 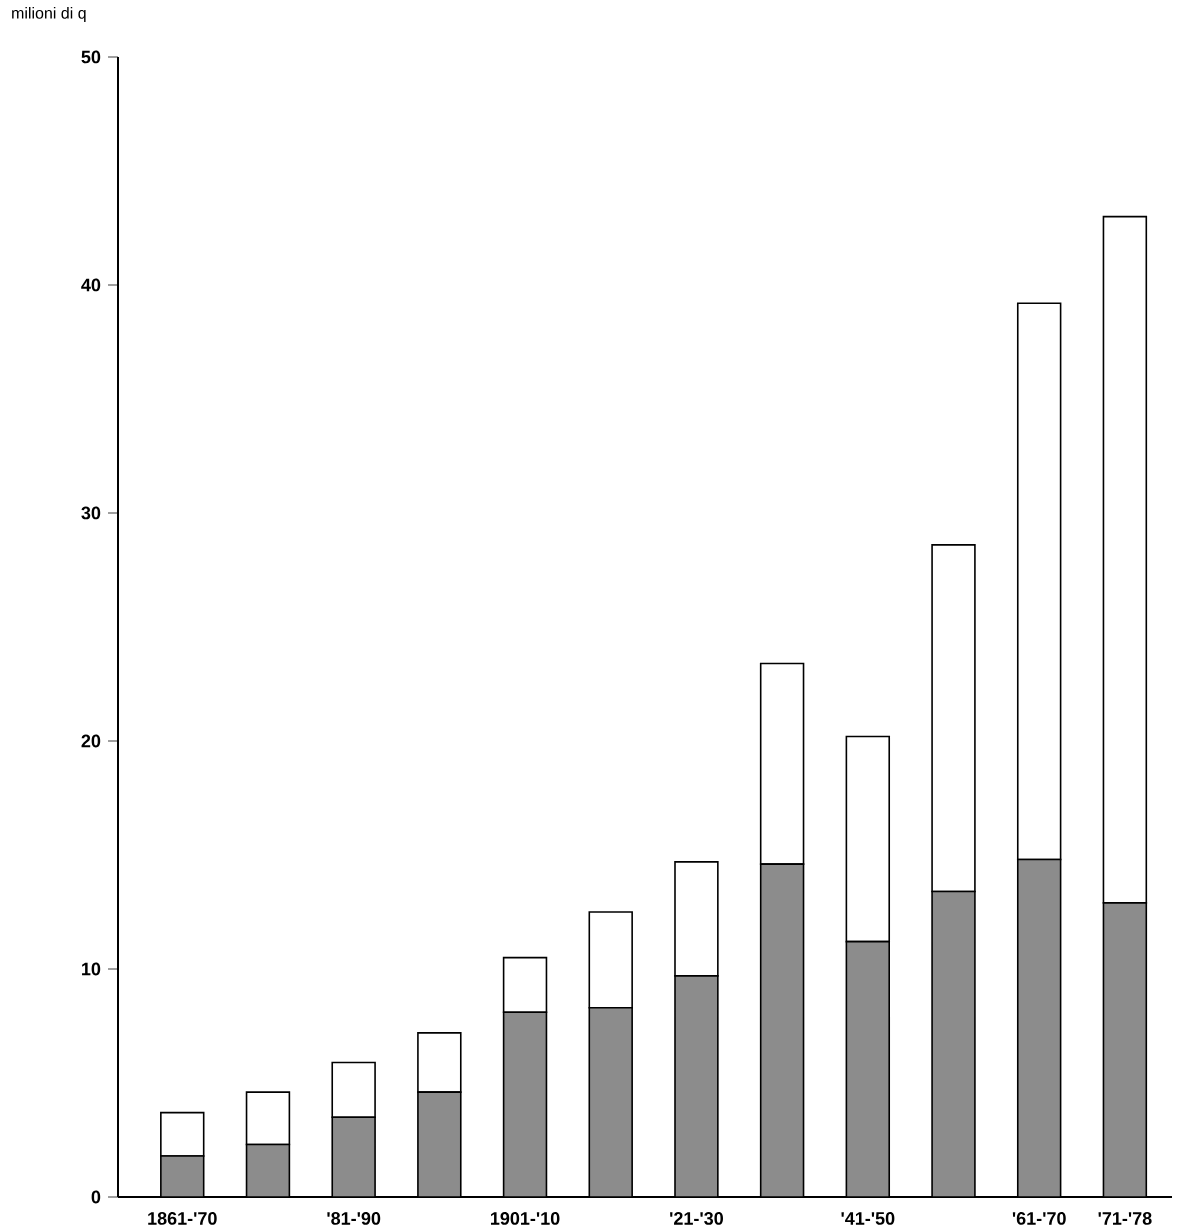 What do you see at coordinates (182, 1218) in the screenshot?
I see `x-tick-label: 1861-'70` at bounding box center [182, 1218].